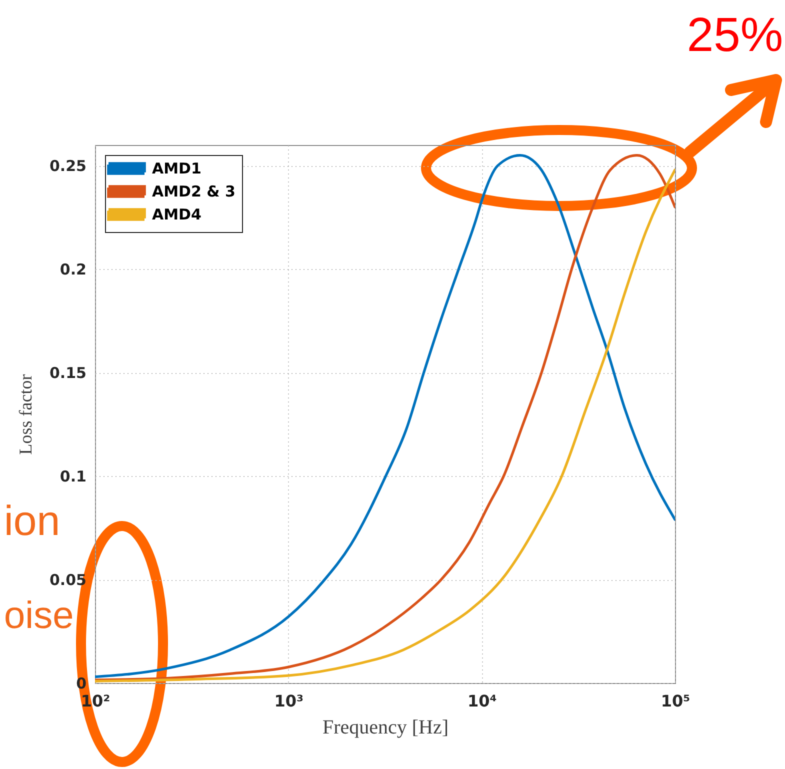 This screenshot has height=769, width=785. Describe the element at coordinates (177, 215) in the screenshot. I see `legend-label: AMD4` at that location.